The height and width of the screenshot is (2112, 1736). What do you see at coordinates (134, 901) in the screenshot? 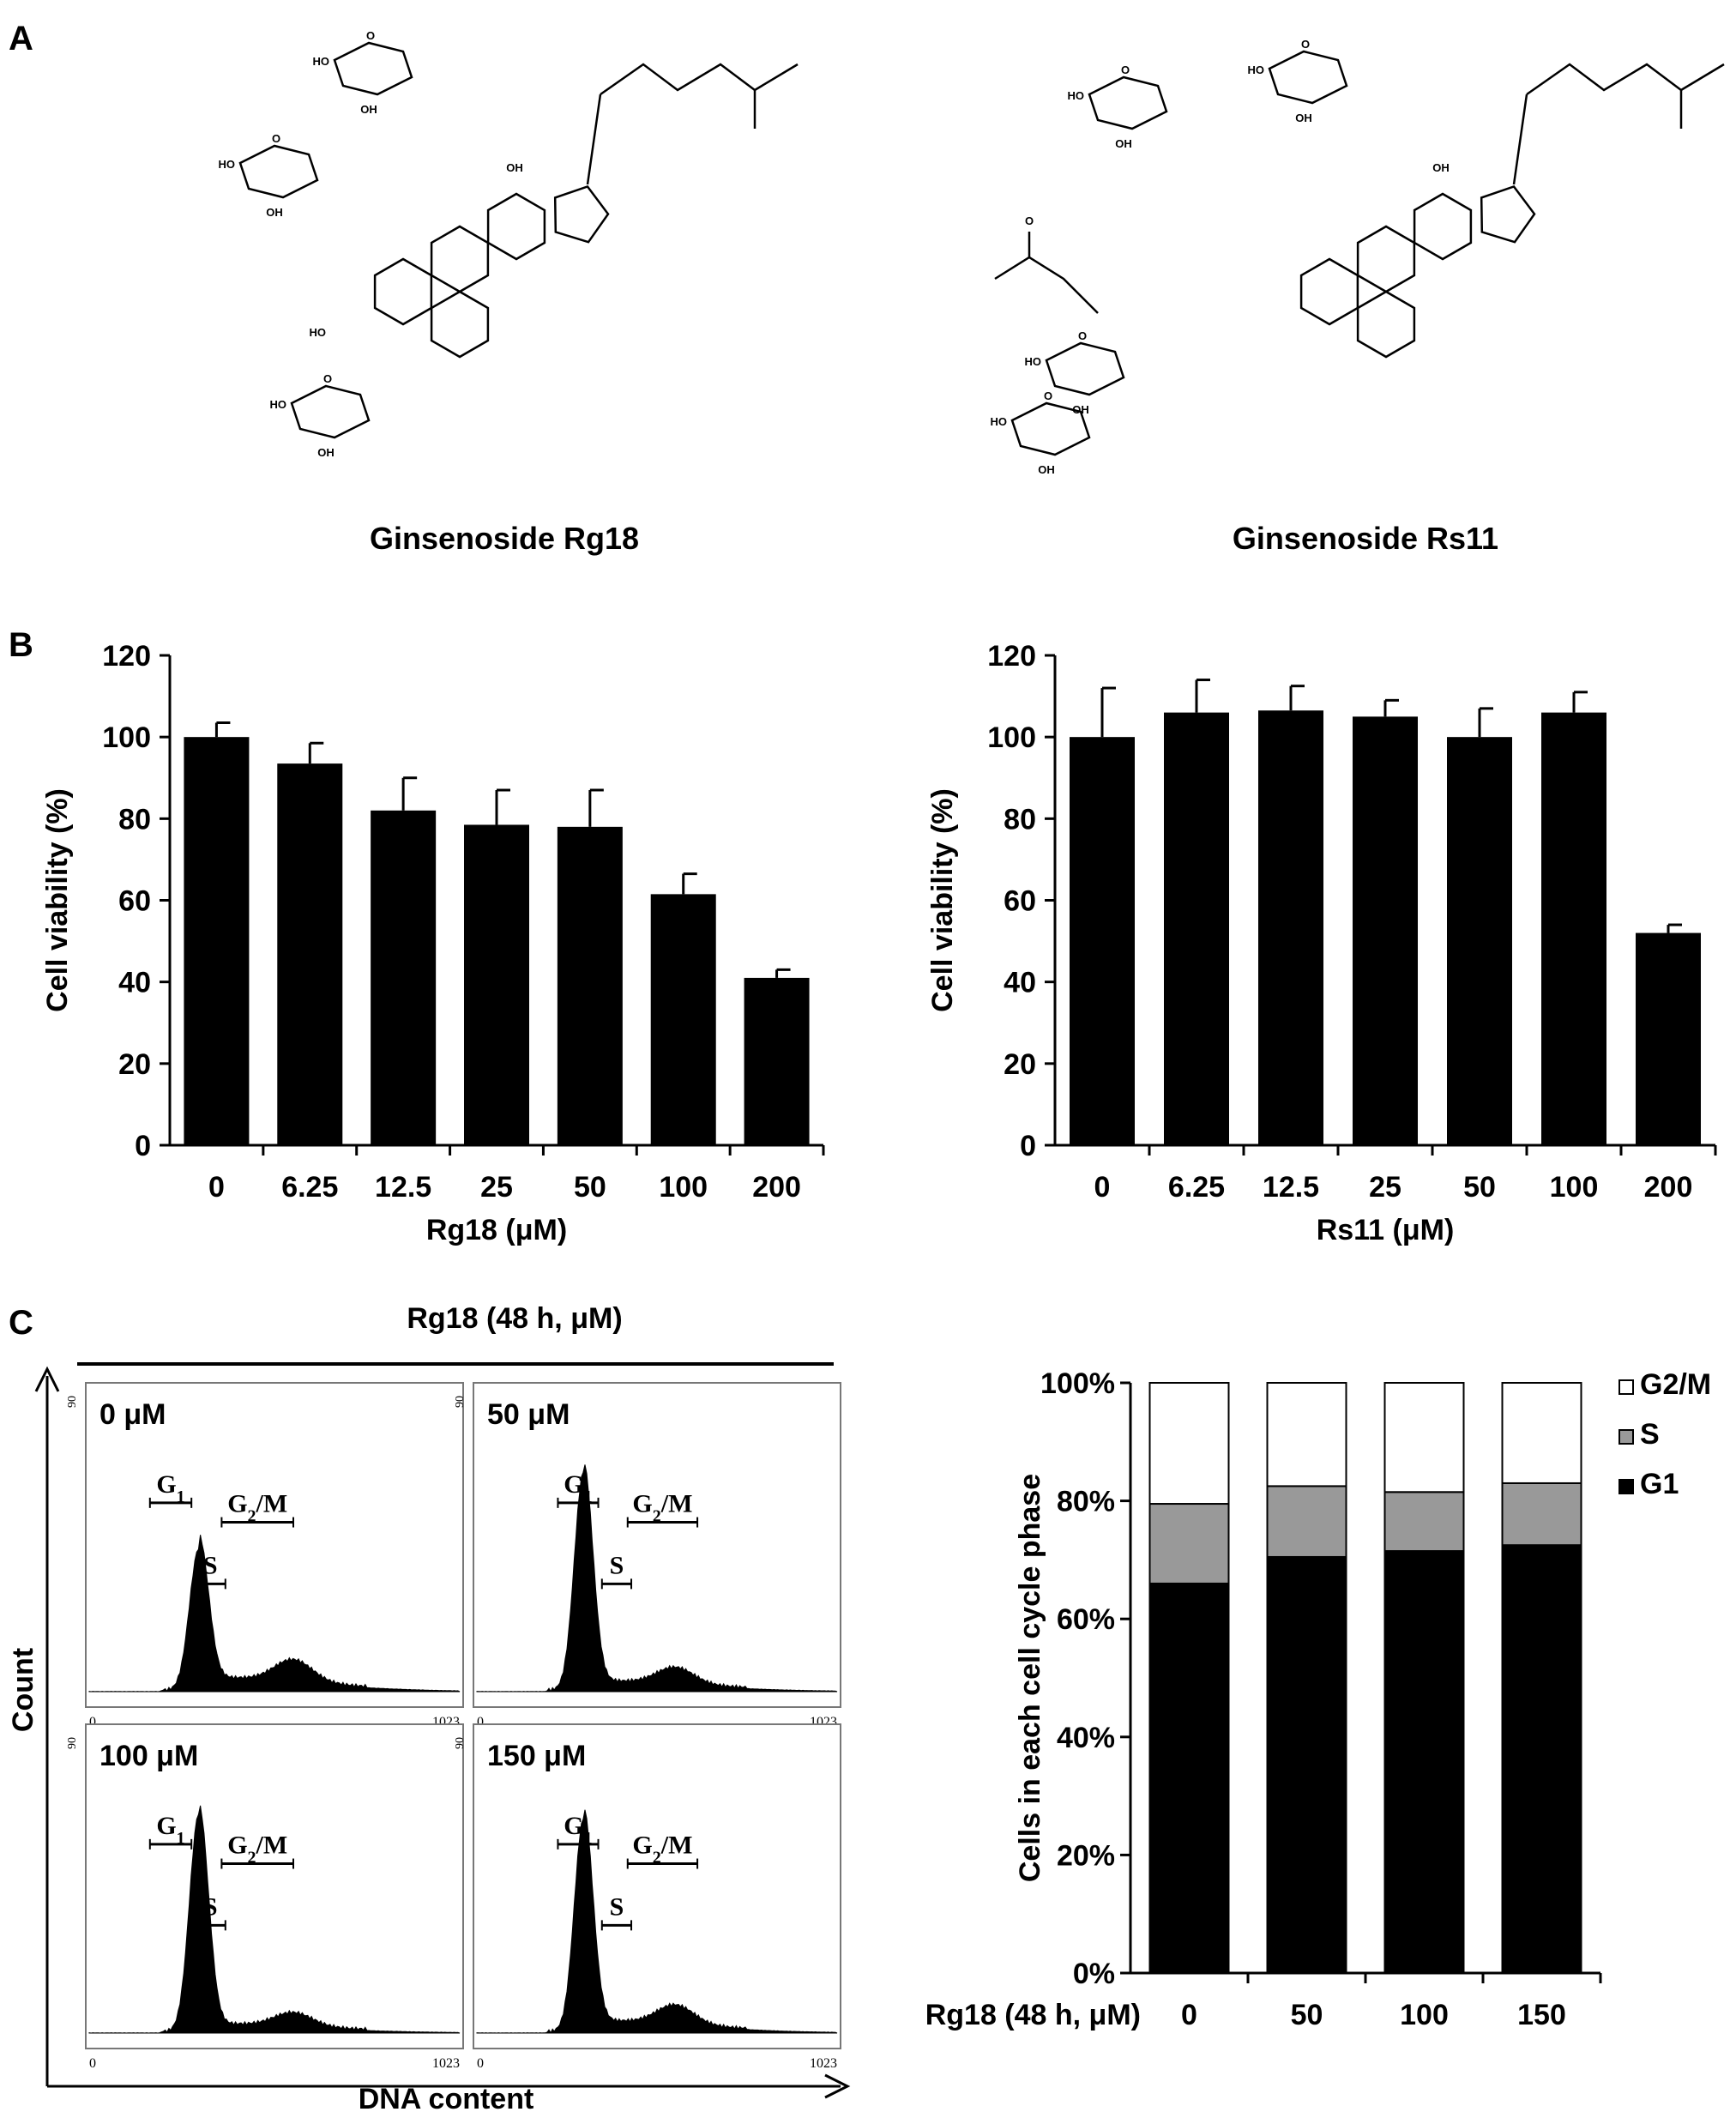
I see `rg18-y-tick-label: 60` at bounding box center [134, 901].